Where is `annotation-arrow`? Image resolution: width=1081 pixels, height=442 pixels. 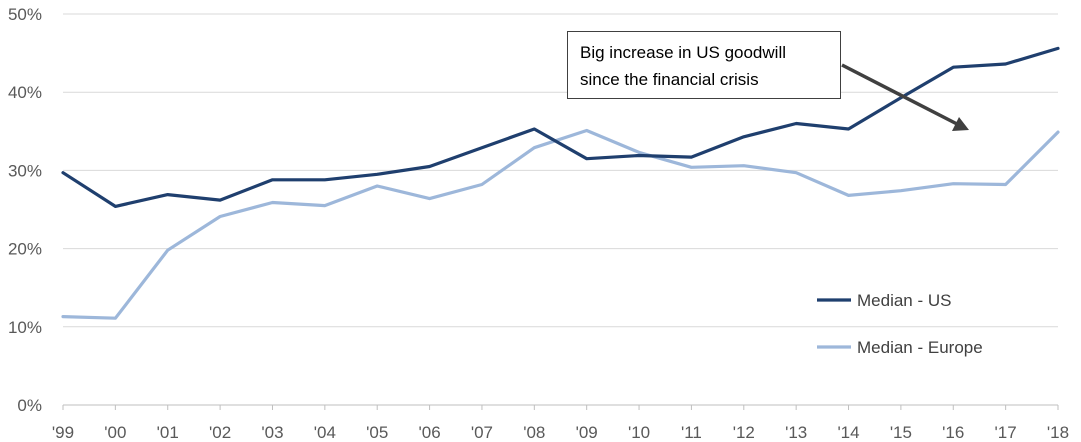
annotation-arrow is located at coordinates (905, 97).